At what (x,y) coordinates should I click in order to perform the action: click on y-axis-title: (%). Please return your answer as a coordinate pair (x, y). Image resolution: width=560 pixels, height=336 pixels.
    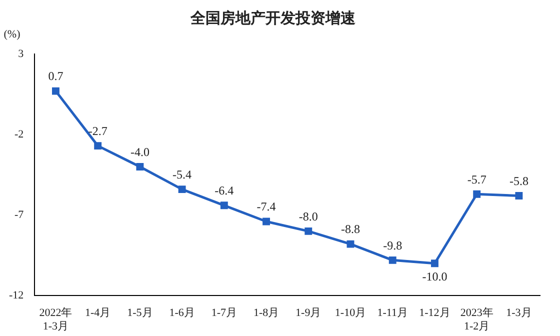
    Looking at the image, I should click on (12, 34).